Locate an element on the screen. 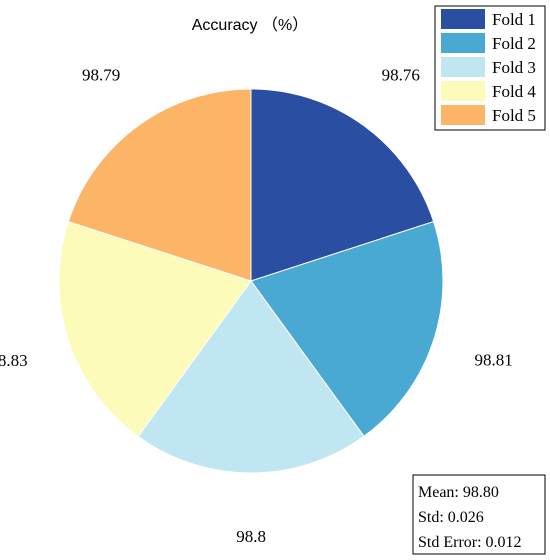  slice-value-label-fold-1: 98.76 is located at coordinates (401, 75).